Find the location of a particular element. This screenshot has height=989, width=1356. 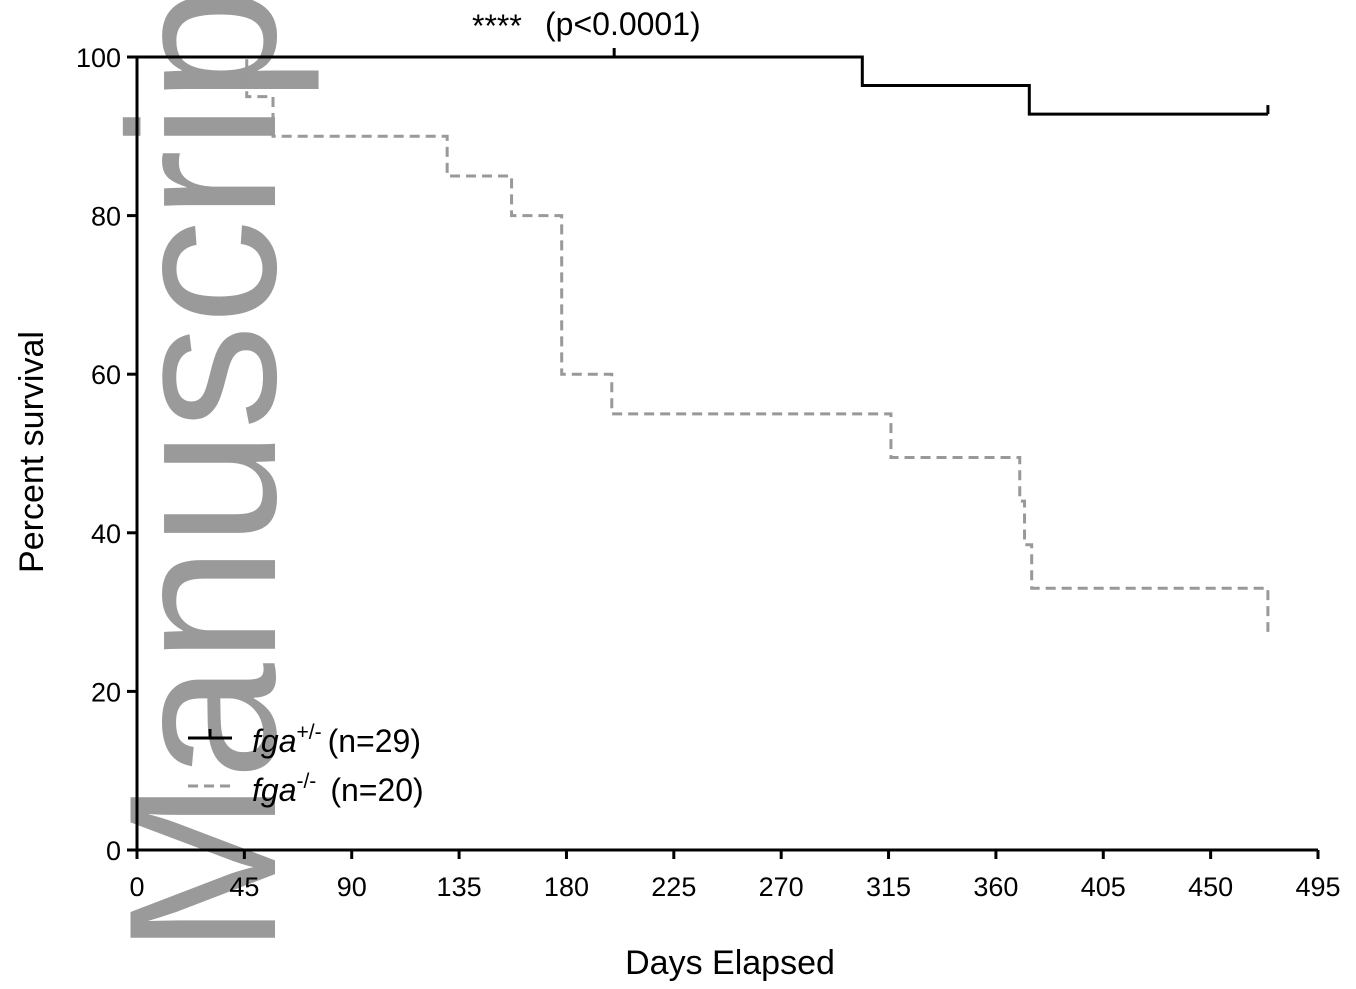

legend-sup-het: +/- is located at coordinates (308, 732).